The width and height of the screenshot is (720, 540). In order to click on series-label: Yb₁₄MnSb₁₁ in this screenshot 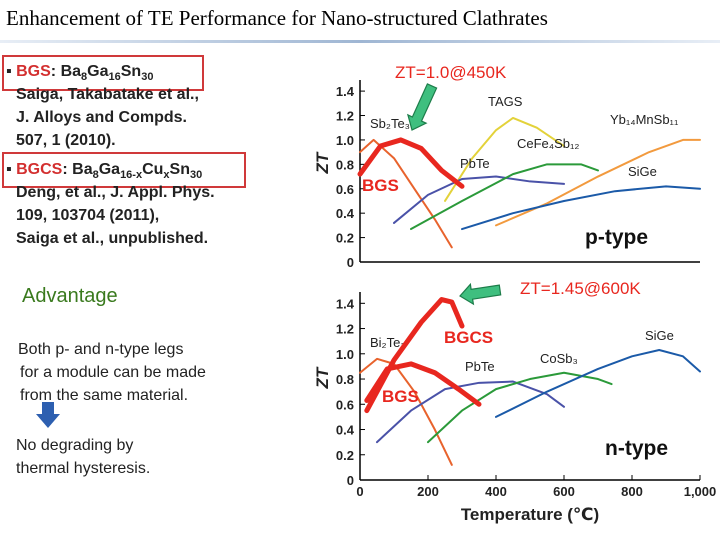, I will do `click(644, 119)`.